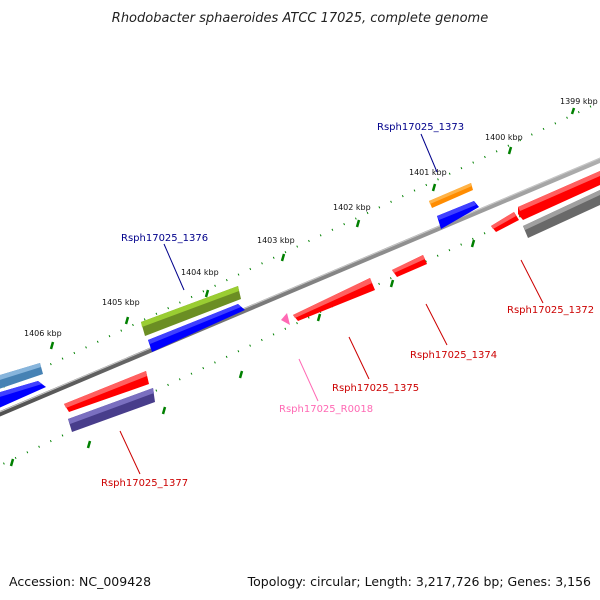 Image resolution: width=600 pixels, height=600 pixels. Describe the element at coordinates (80, 581) in the screenshot. I see `accession-text: Accession: NC_009428` at that location.